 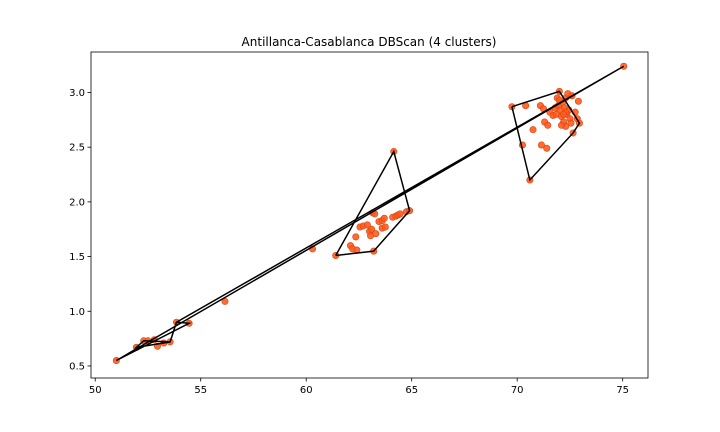 I want to click on y-tick-label: 3.0, so click(x=77, y=93).